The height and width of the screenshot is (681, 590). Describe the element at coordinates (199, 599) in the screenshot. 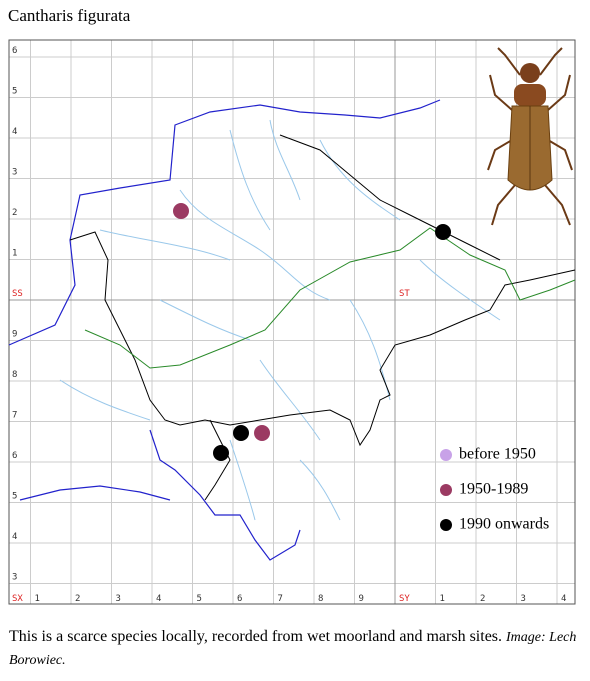

I see `column-label: 5` at that location.